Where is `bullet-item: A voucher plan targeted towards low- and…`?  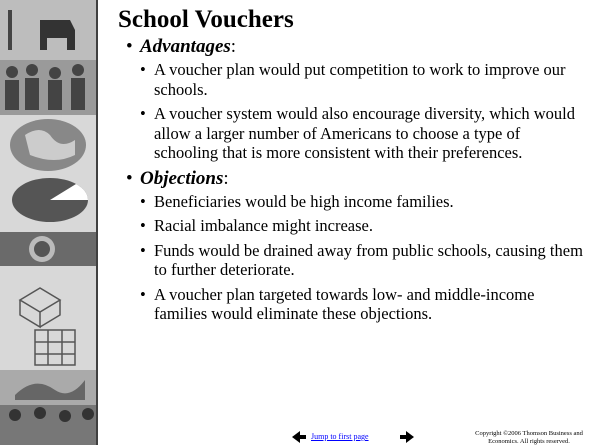 bullet-item: A voucher plan targeted towards low- and… is located at coordinates (359, 304).